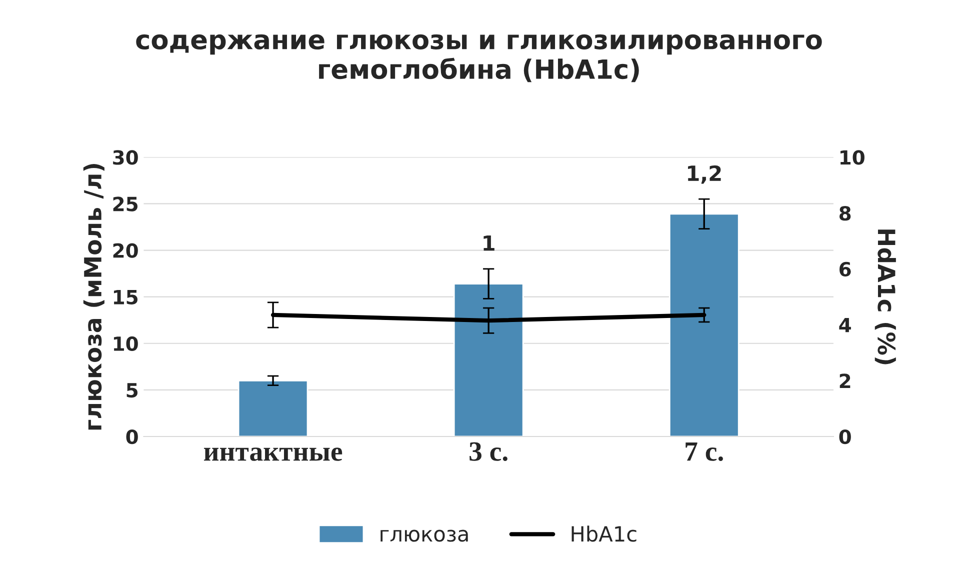  I want to click on y-tick-label: 10, so click(126, 344).